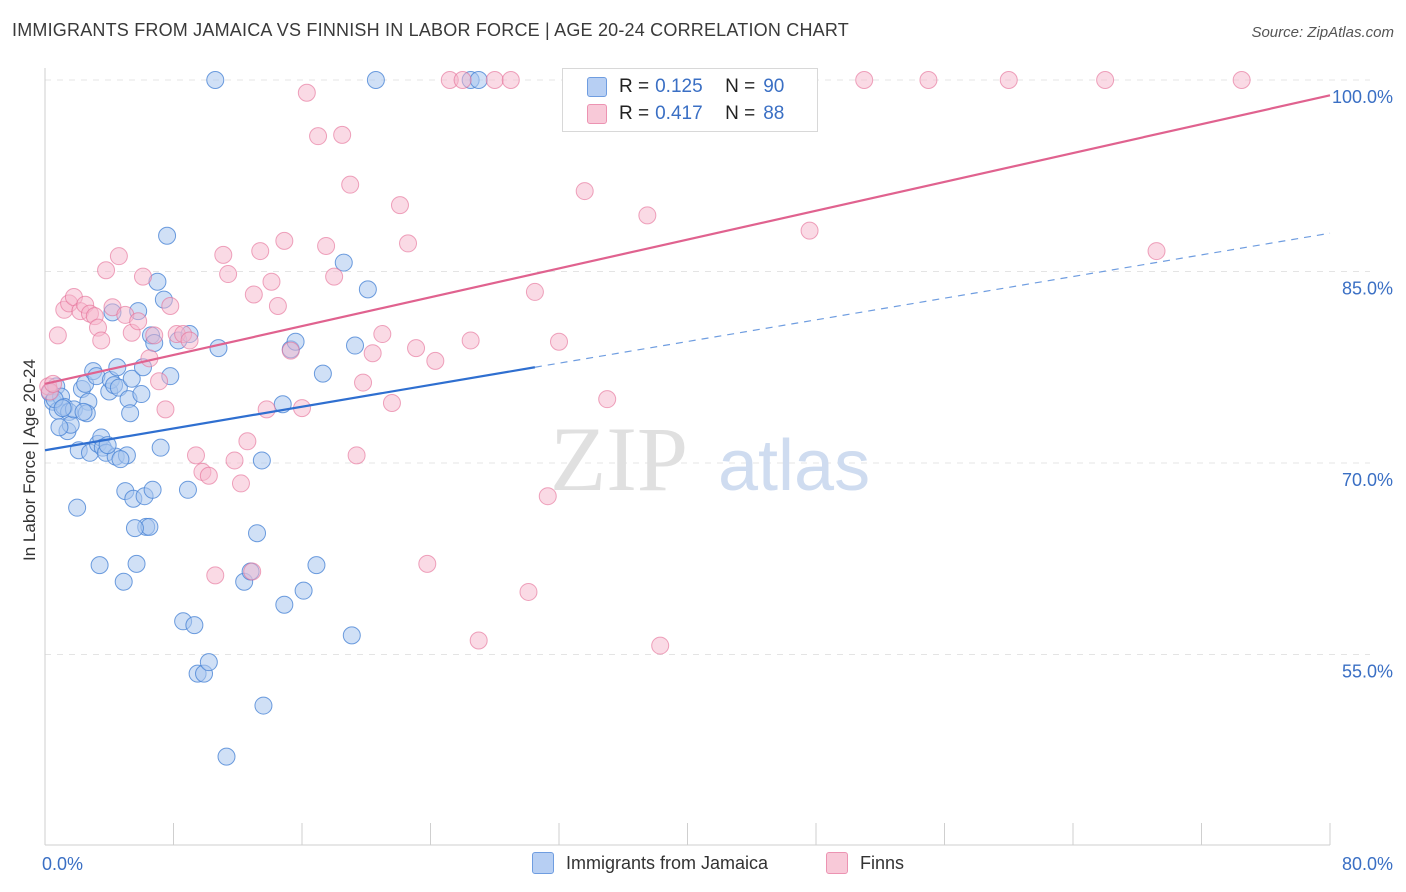 The width and height of the screenshot is (1406, 892). Describe the element at coordinates (837, 863) in the screenshot. I see `bottom-legend-swatch-pink` at that location.